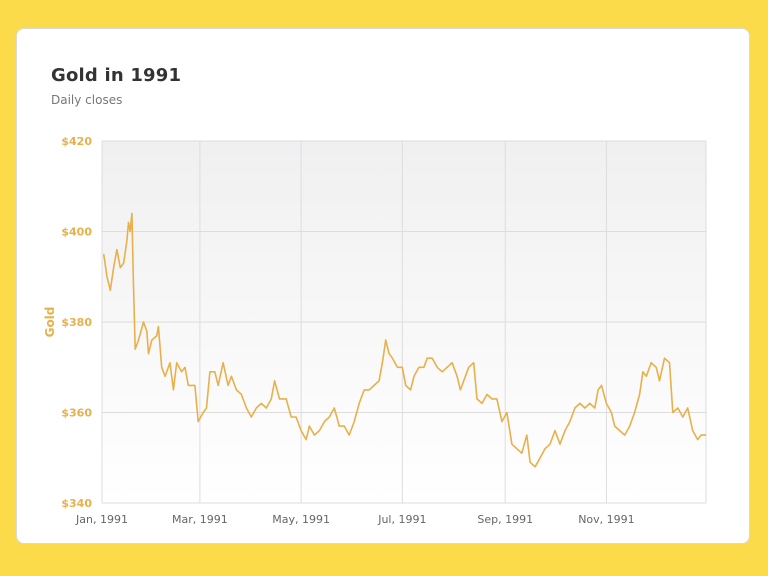  What do you see at coordinates (50, 322) in the screenshot?
I see `y-axis-label: Gold` at bounding box center [50, 322].